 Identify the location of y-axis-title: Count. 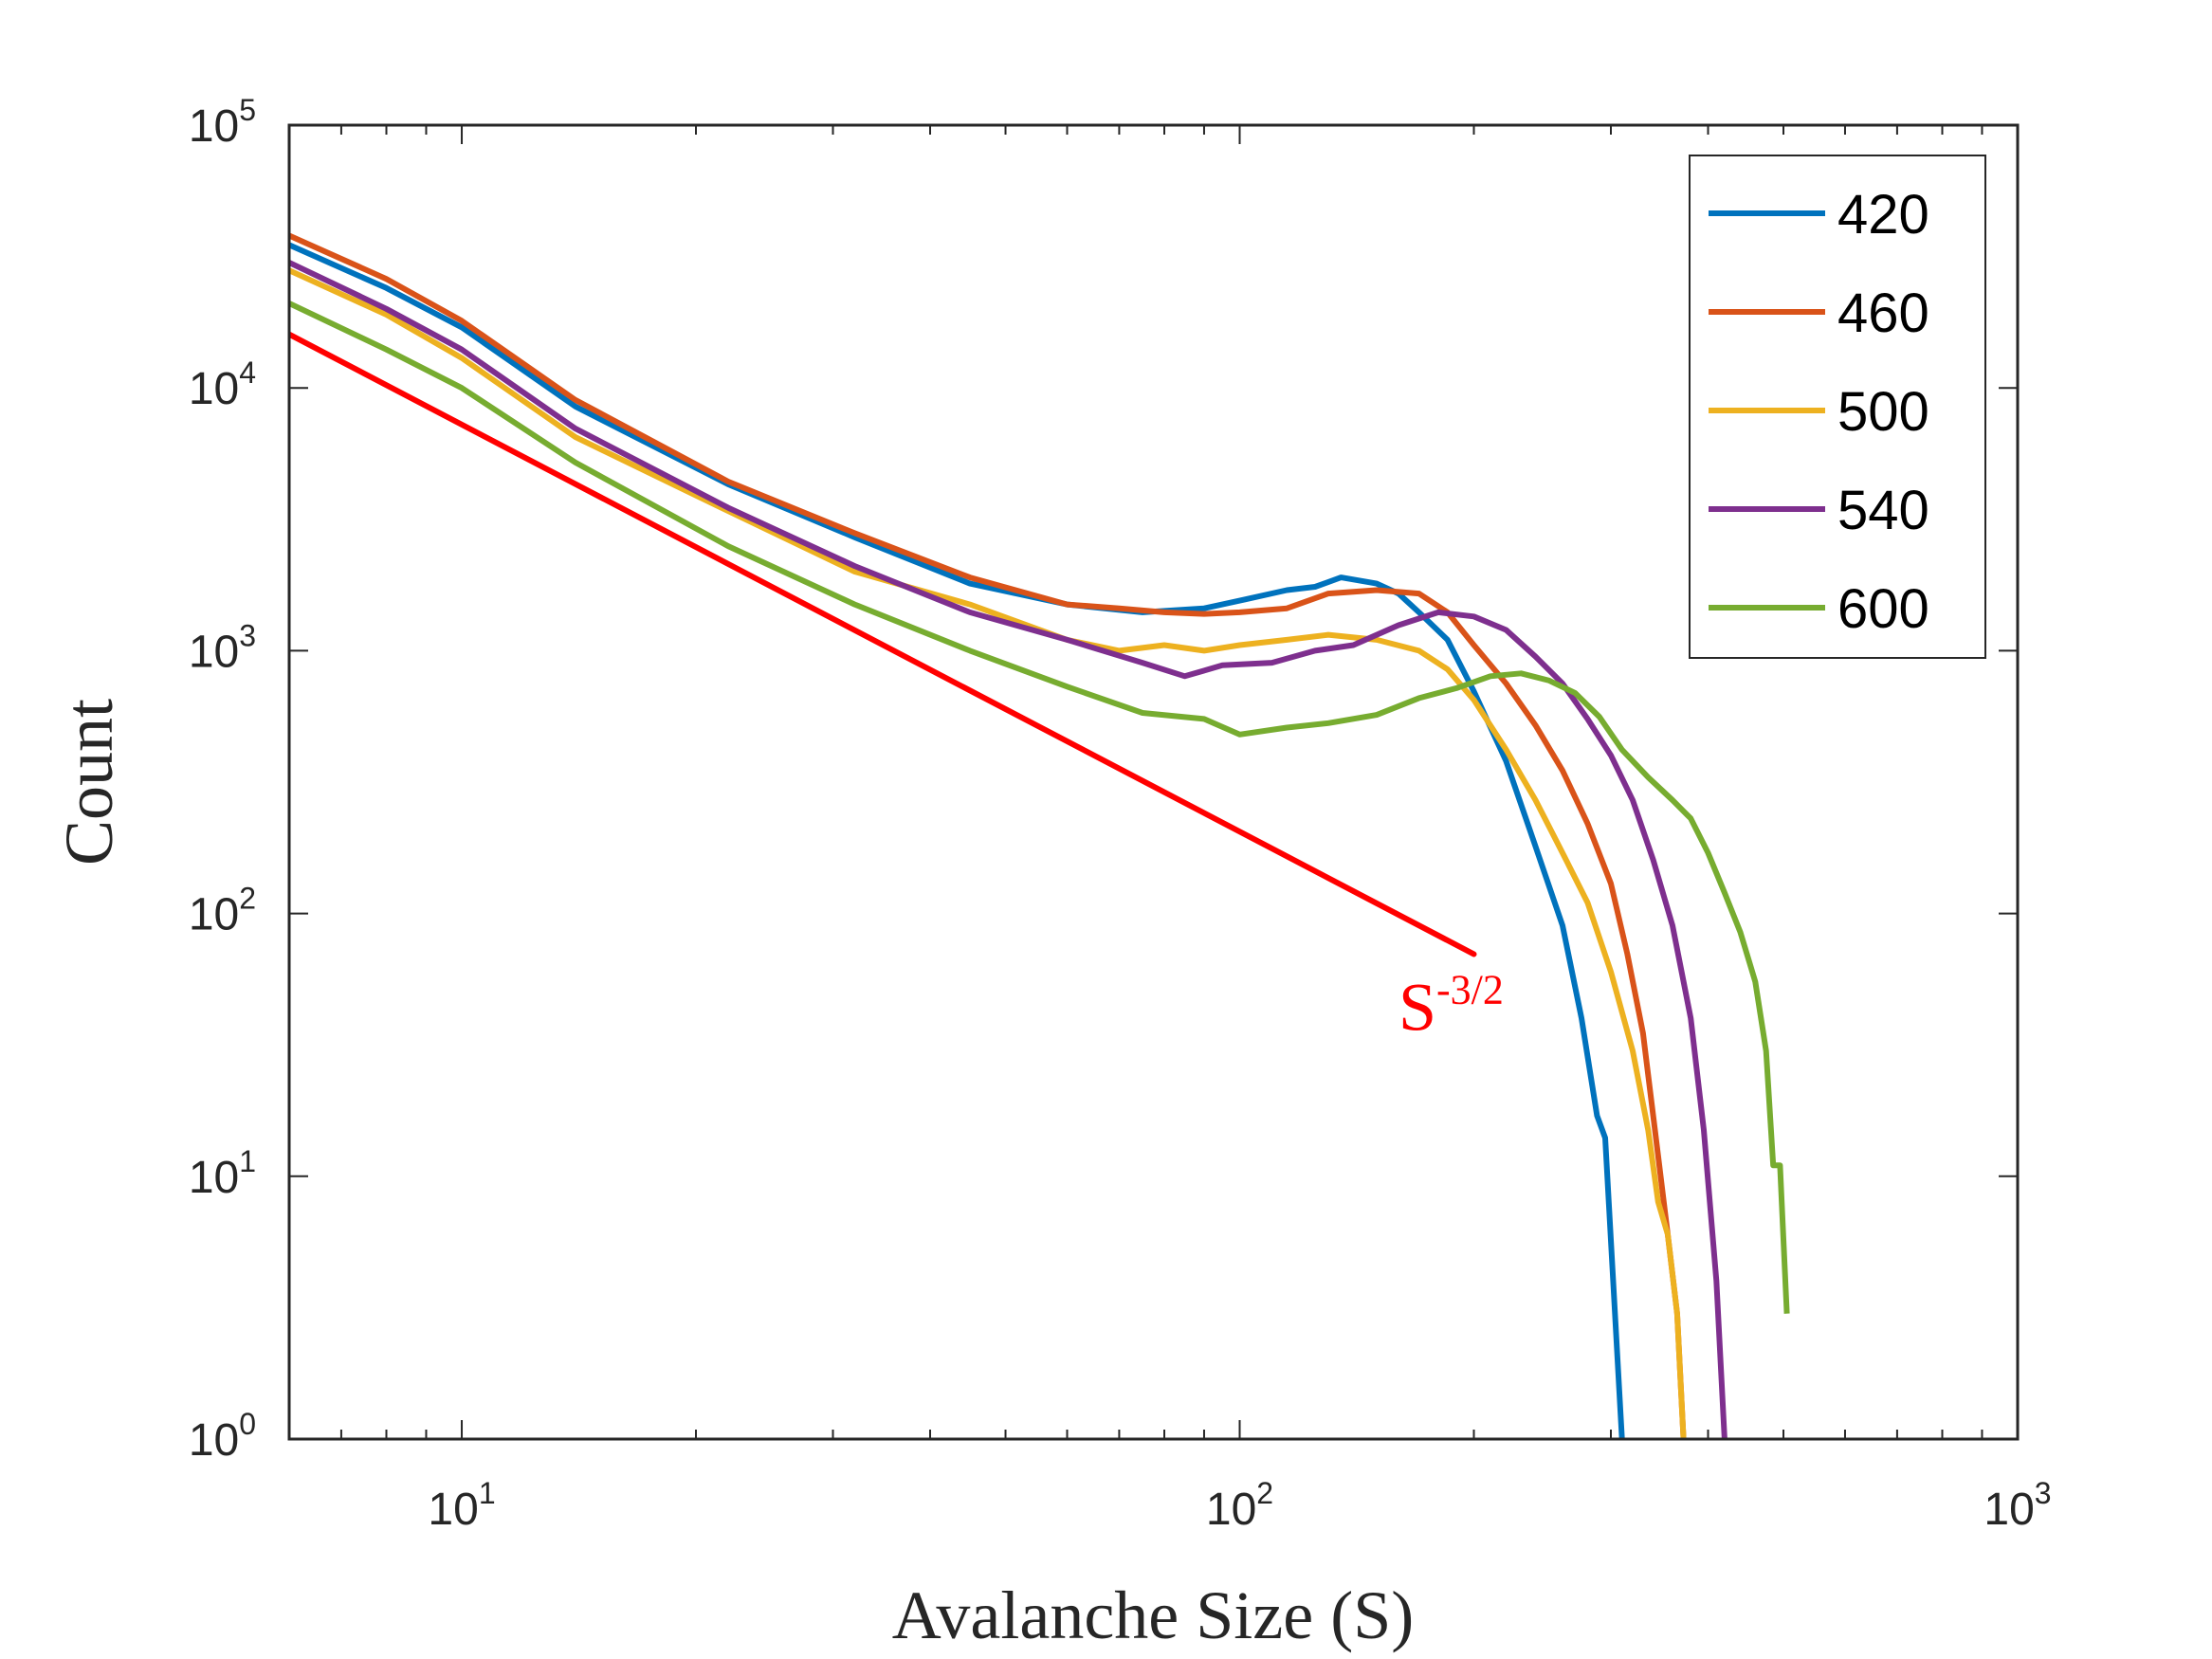
(89, 782).